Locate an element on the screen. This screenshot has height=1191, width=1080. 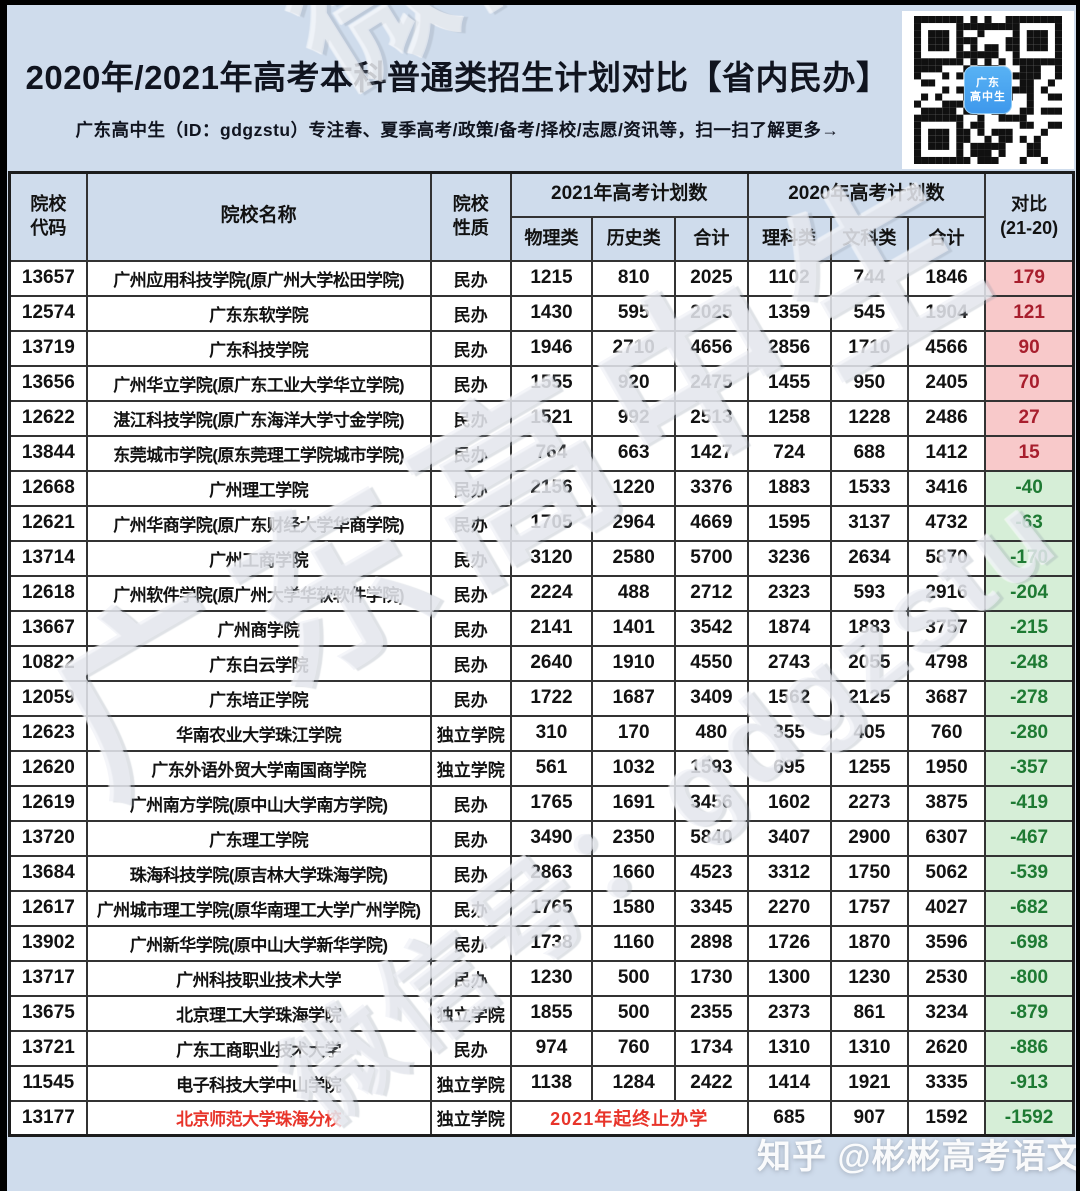
plan-2021-value-cell: 310 is located at coordinates (551, 733).